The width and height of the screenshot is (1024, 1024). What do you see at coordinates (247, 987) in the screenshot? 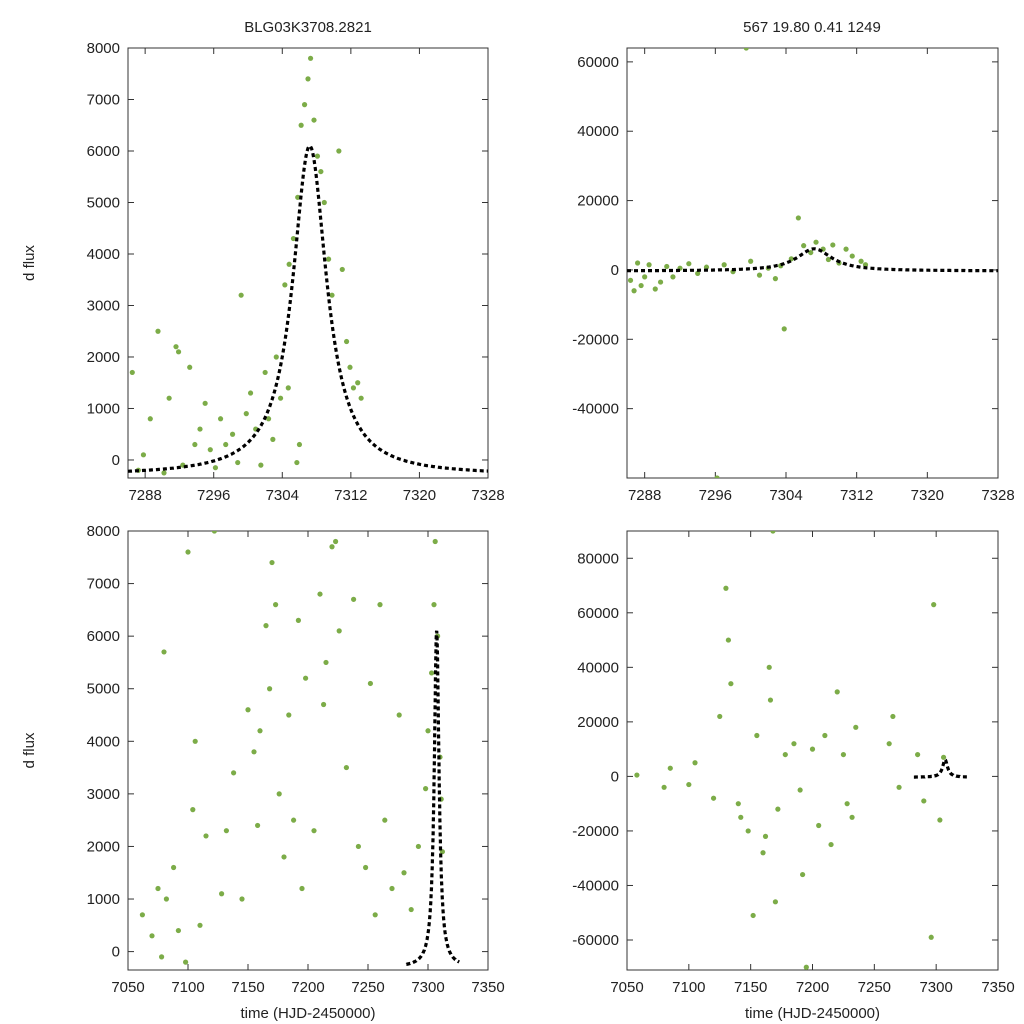
I see `x-tick-label: 7150` at bounding box center [247, 987].